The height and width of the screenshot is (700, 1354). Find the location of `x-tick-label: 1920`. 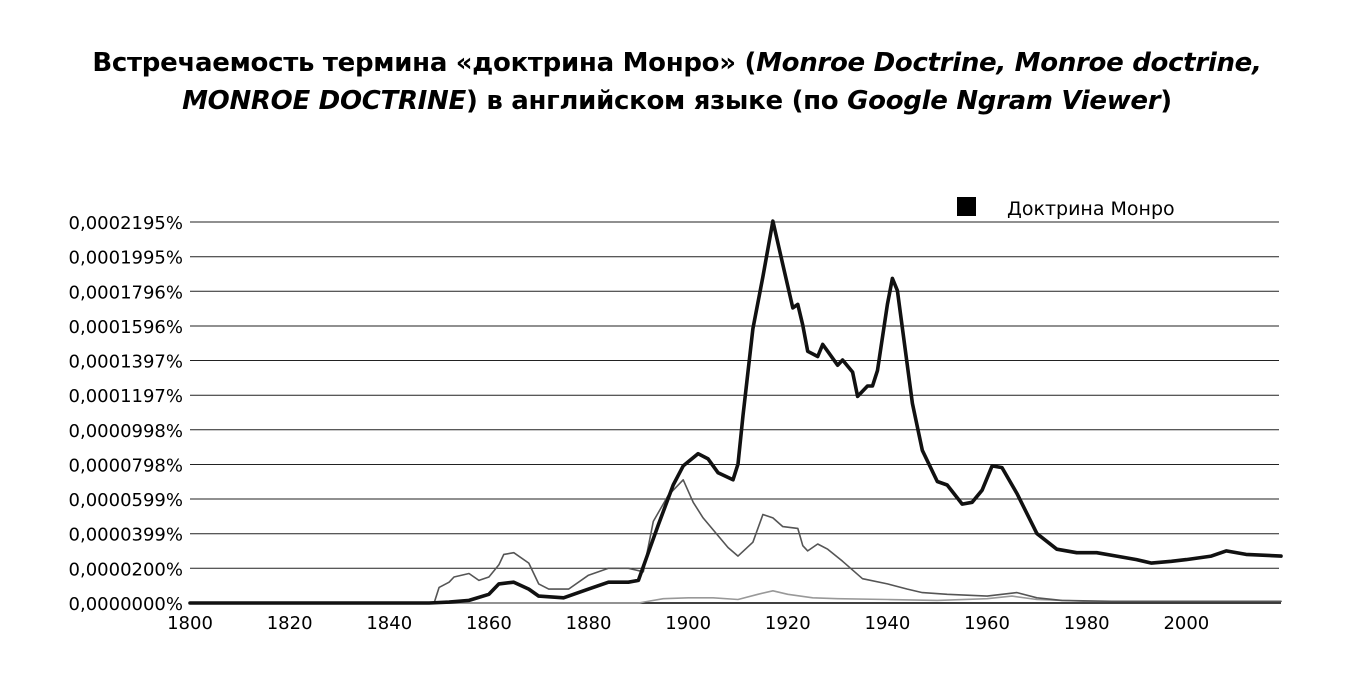

x-tick-label: 1920 is located at coordinates (788, 623).